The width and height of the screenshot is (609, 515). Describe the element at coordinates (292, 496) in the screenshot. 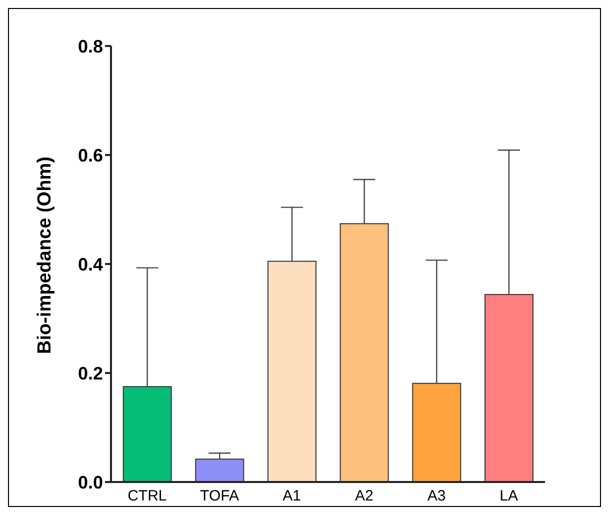

I see `x-tick-label: A1` at that location.